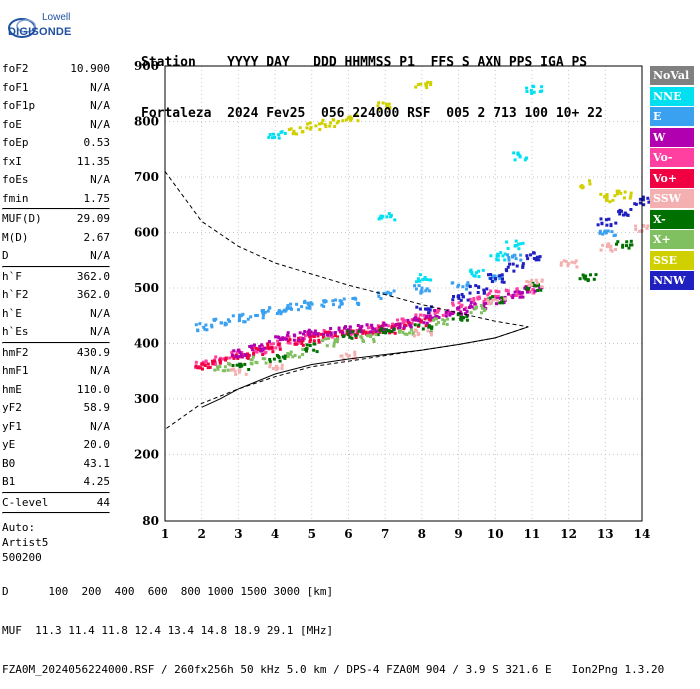 Image resolution: width=700 pixels, height=689 pixels. I want to click on param-row: fxI 11.35, so click(56, 162).